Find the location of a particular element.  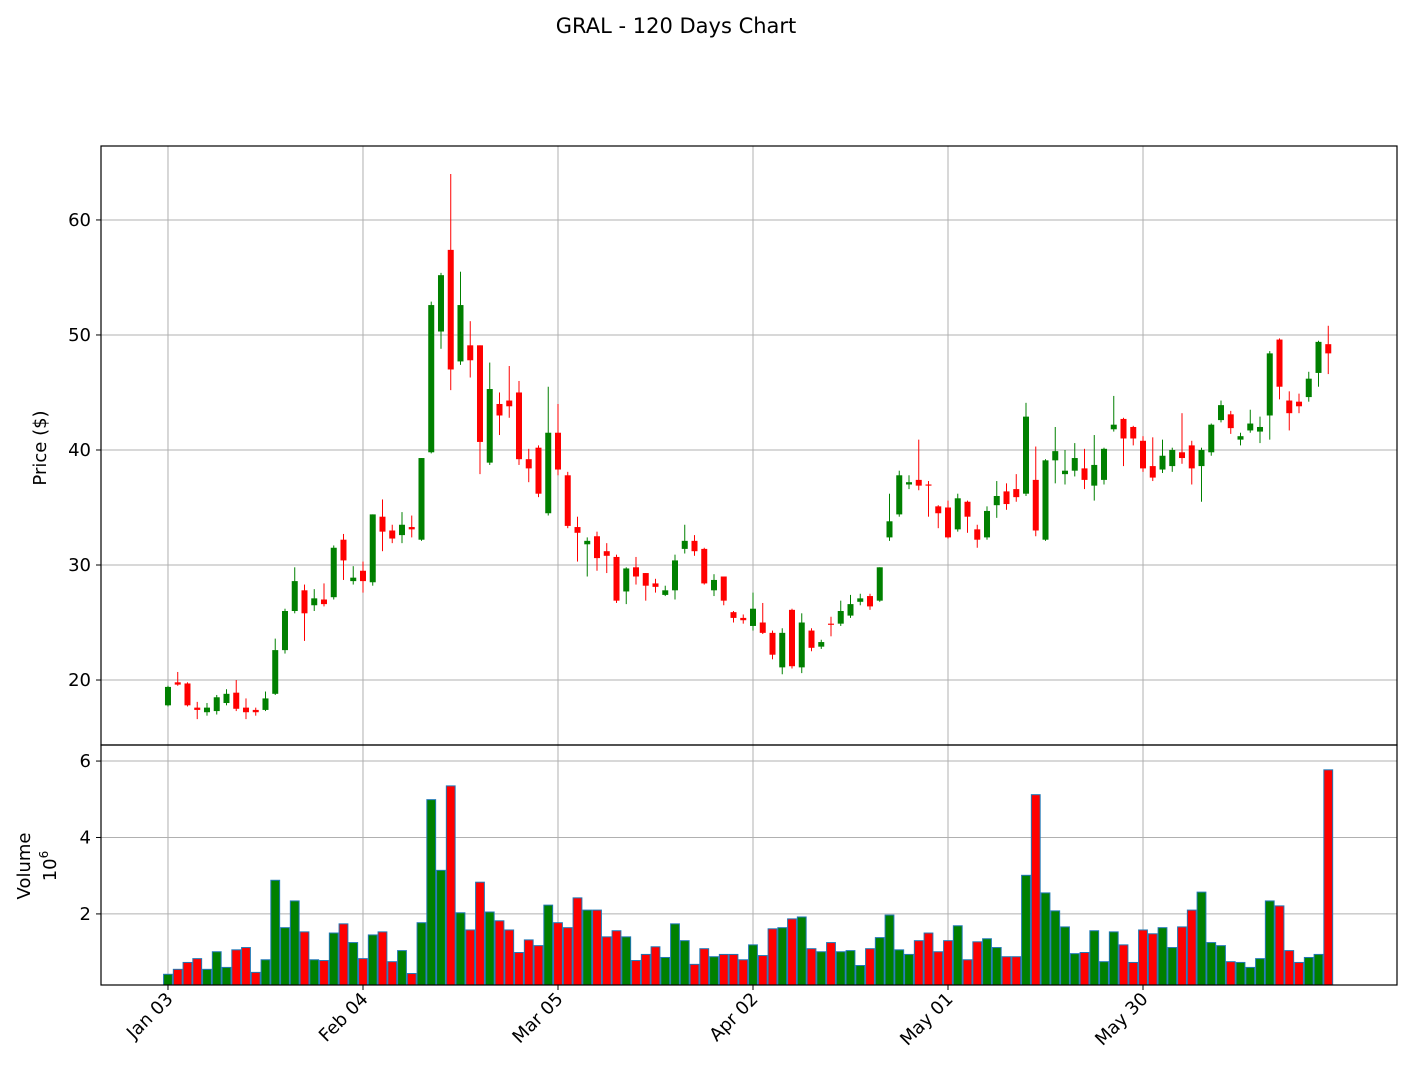

y-axis-label: Price ($) is located at coordinates (40, 447).